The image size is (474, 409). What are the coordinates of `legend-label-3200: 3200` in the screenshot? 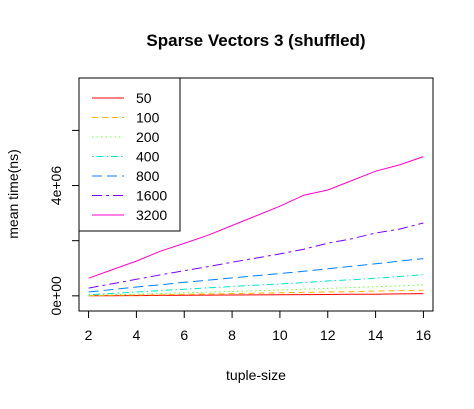 It's located at (151, 215).